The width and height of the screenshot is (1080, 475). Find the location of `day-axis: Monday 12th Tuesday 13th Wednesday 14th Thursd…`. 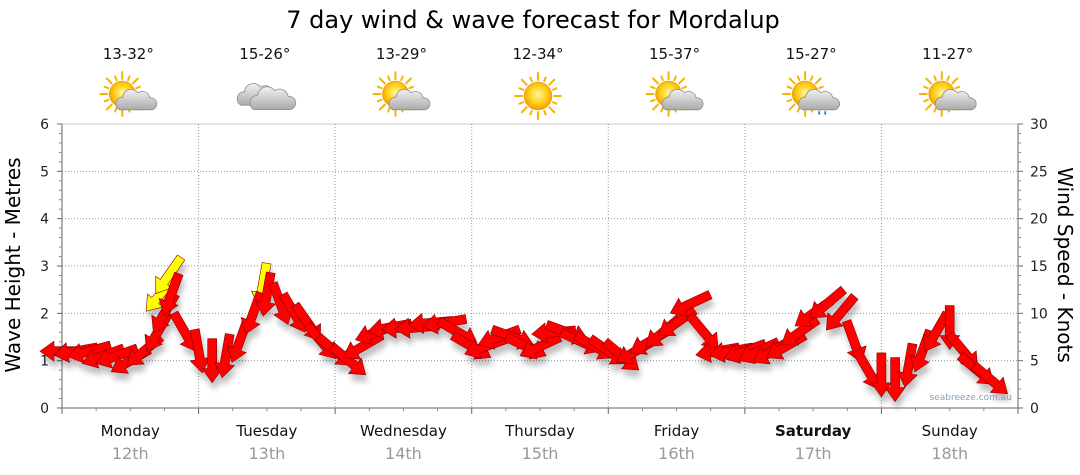

day-axis: Monday 12th Tuesday 13th Wednesday 14th Thursd… is located at coordinates (540, 435).